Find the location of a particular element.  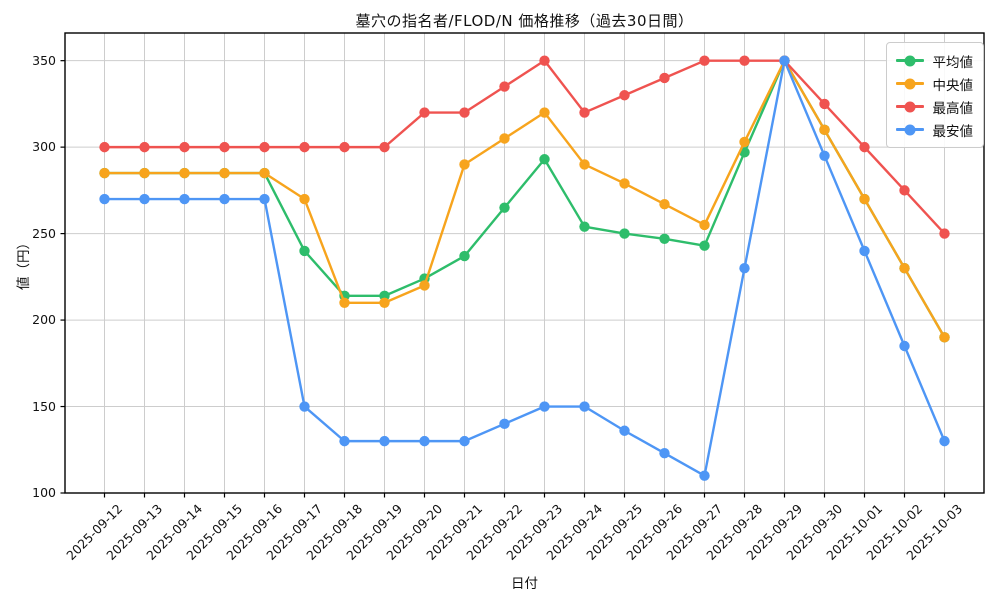

legend-item: 最高値 is located at coordinates (934, 106).